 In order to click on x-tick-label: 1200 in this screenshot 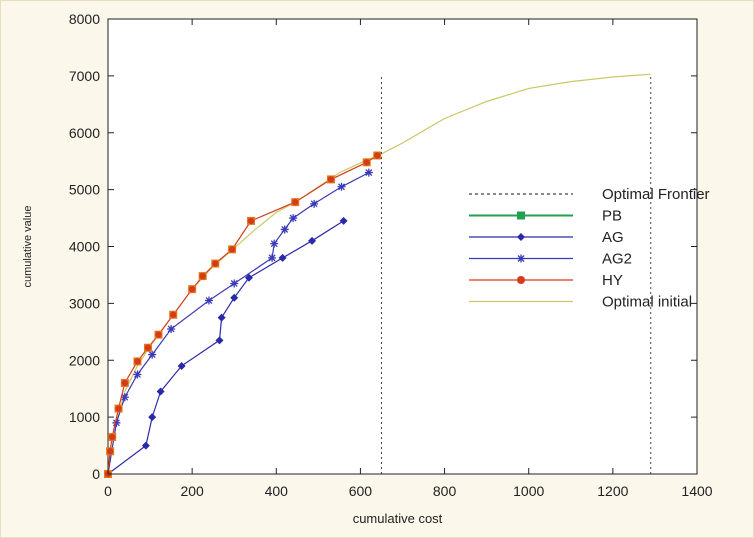, I will do `click(612, 491)`.